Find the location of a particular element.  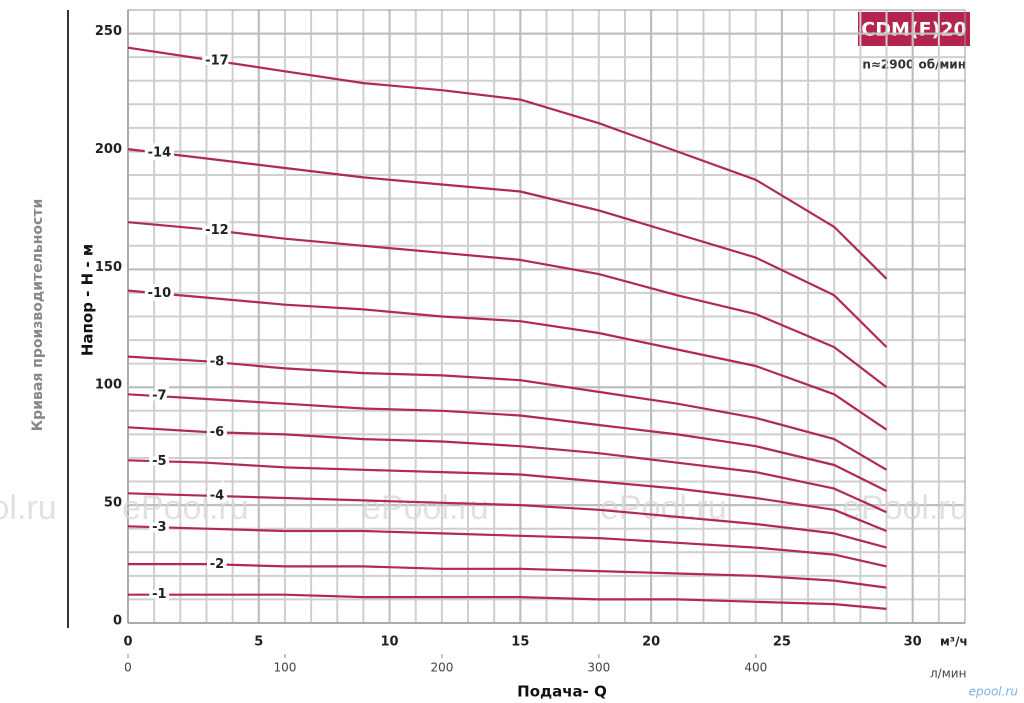

series-label: -1 is located at coordinates (159, 594).